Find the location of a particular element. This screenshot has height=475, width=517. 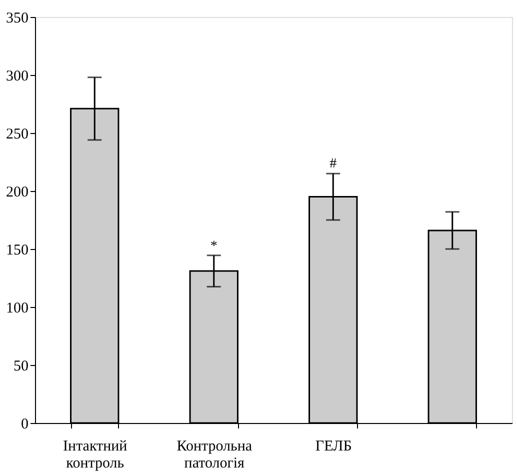

y-tick-label: 50 is located at coordinates (21, 366).